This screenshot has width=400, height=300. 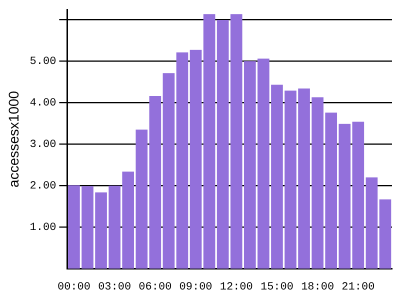 What do you see at coordinates (43, 104) in the screenshot?
I see `y-tick-label: 4.00` at bounding box center [43, 104].